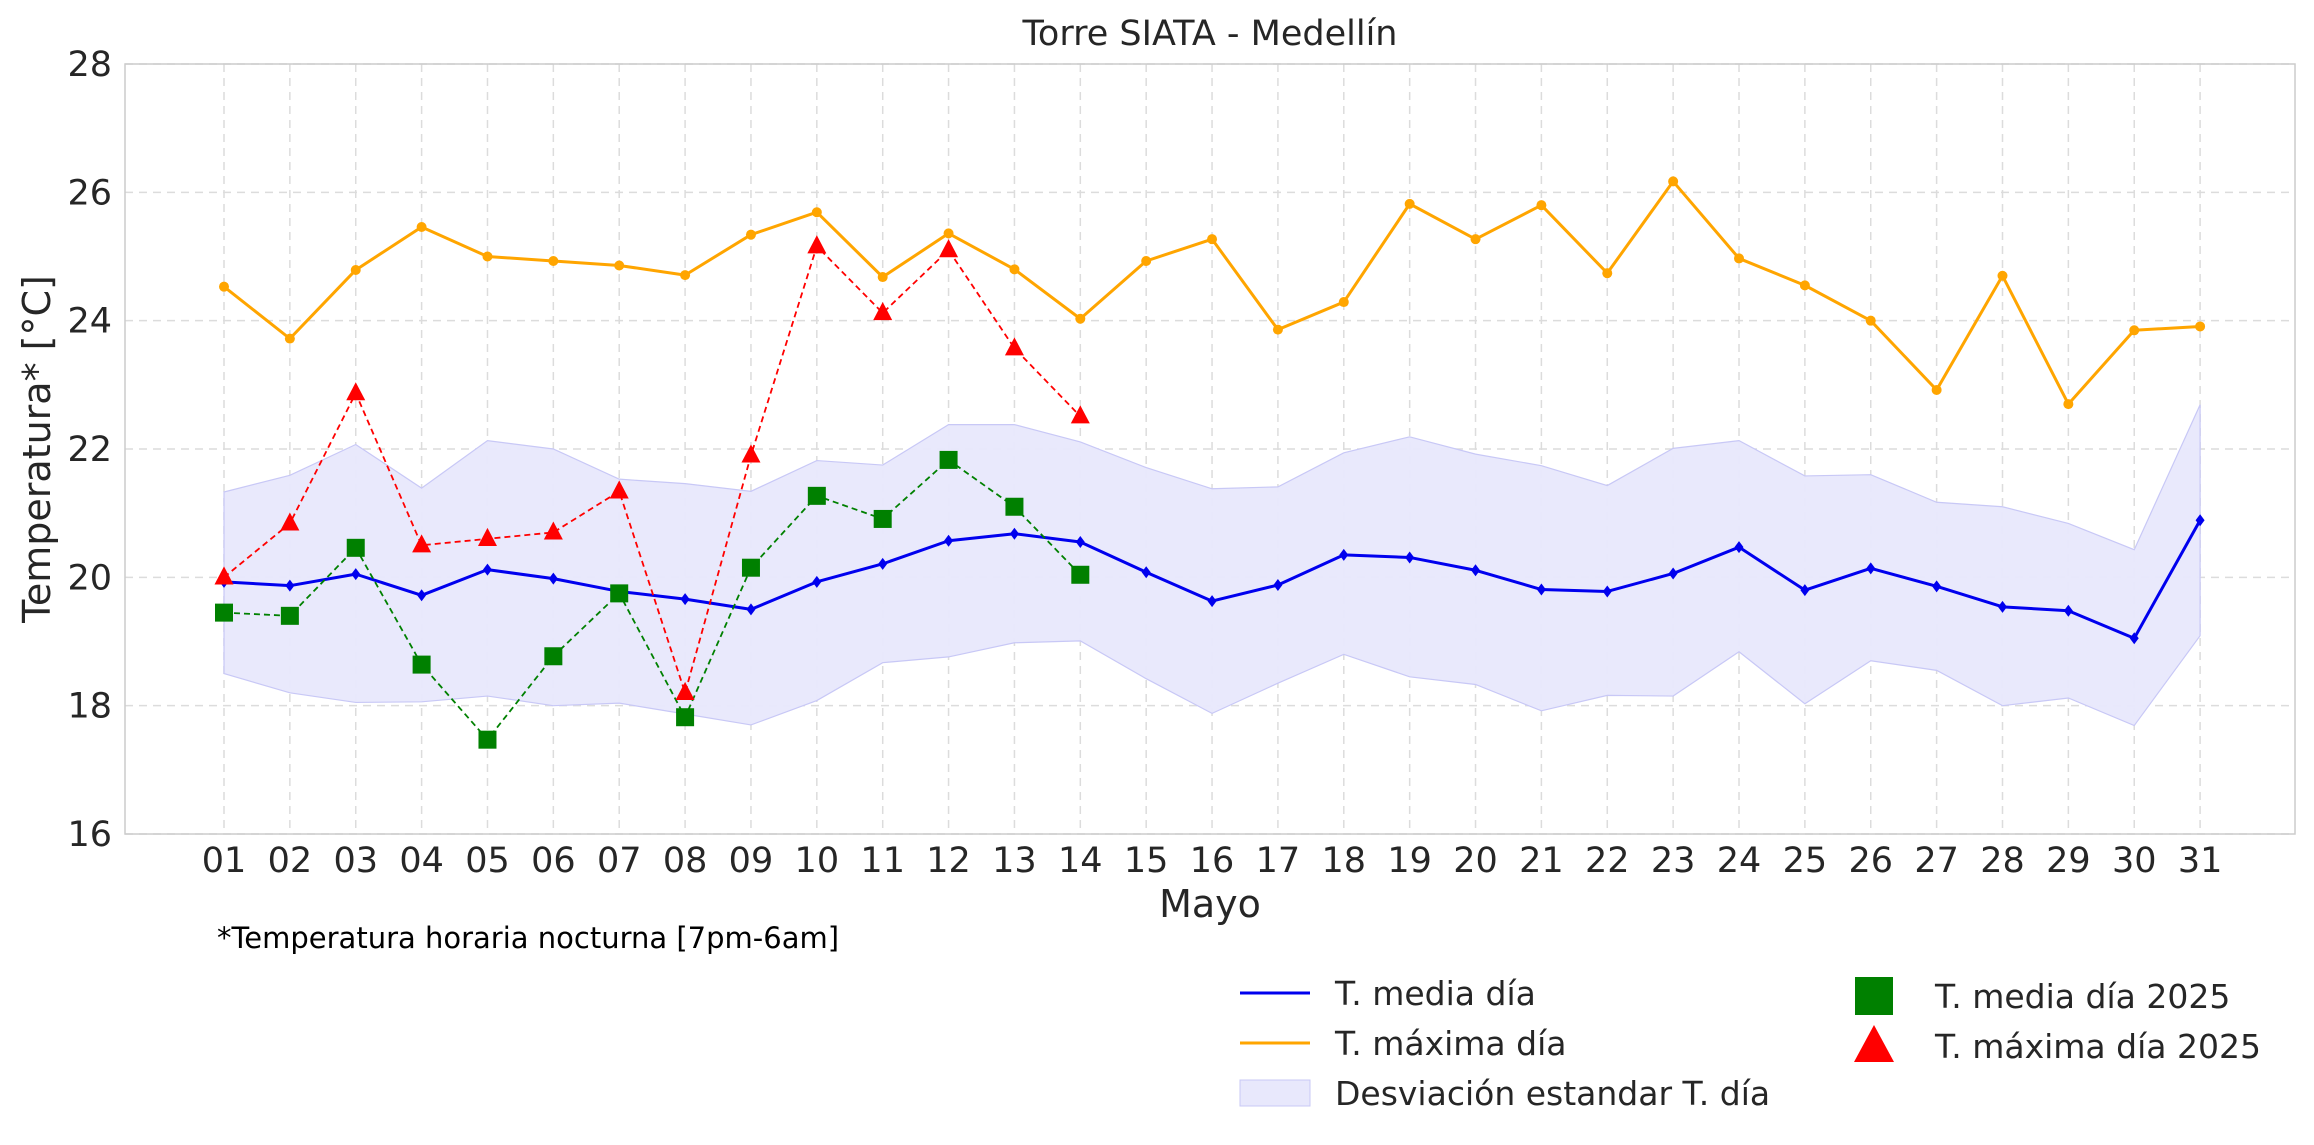 The width and height of the screenshot is (2314, 1145). What do you see at coordinates (355, 861) in the screenshot?
I see `x-tick-label: 03` at bounding box center [355, 861].